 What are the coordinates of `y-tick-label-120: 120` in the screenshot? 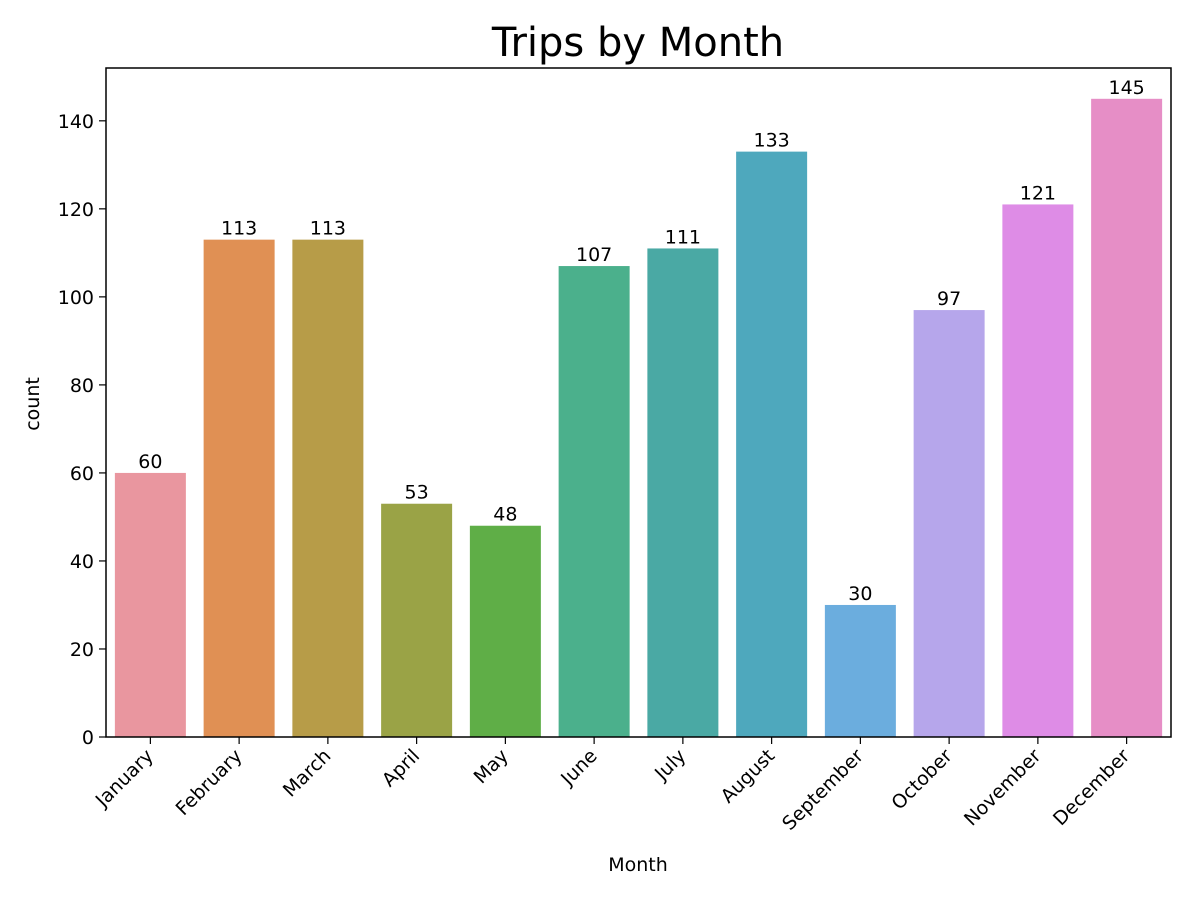 It's located at (76, 210).